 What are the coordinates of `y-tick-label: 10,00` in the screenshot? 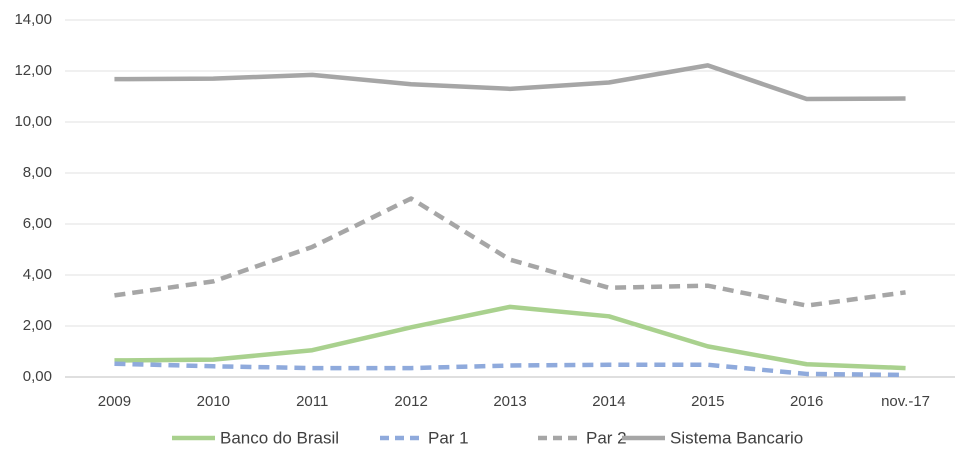 It's located at (33, 121).